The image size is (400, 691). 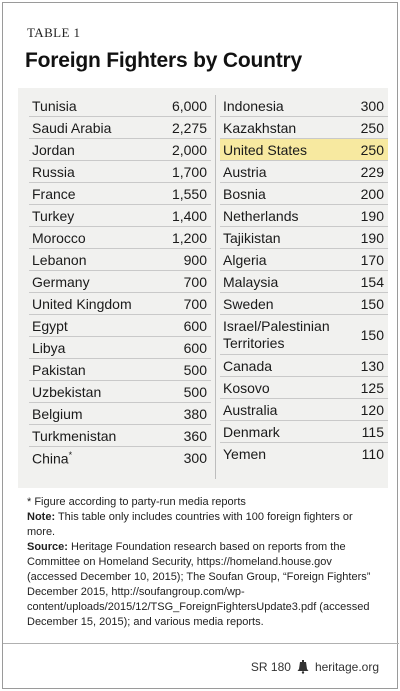 I want to click on fighter-count: 110, so click(x=372, y=454).